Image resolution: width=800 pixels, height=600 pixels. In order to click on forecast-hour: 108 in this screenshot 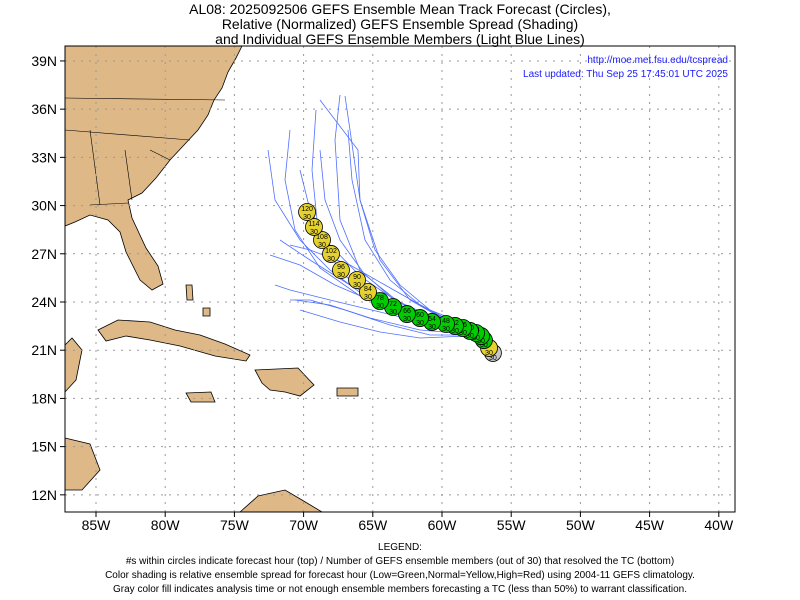, I will do `click(322, 237)`.